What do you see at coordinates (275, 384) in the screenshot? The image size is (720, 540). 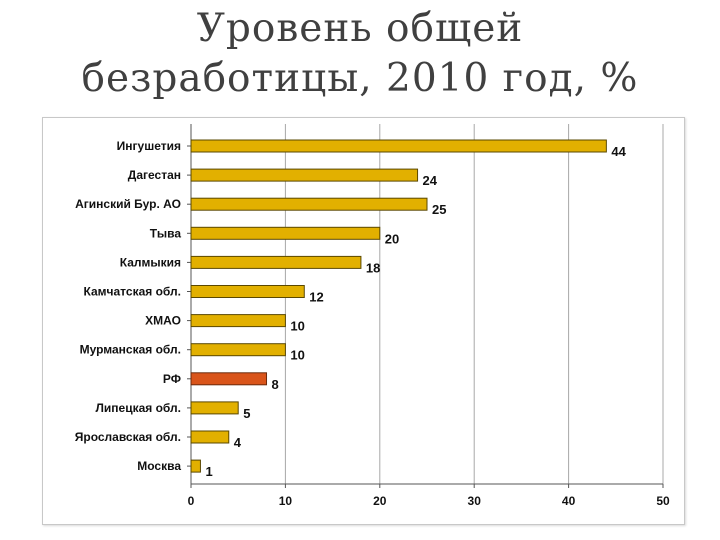 I see `value-label: 8` at bounding box center [275, 384].